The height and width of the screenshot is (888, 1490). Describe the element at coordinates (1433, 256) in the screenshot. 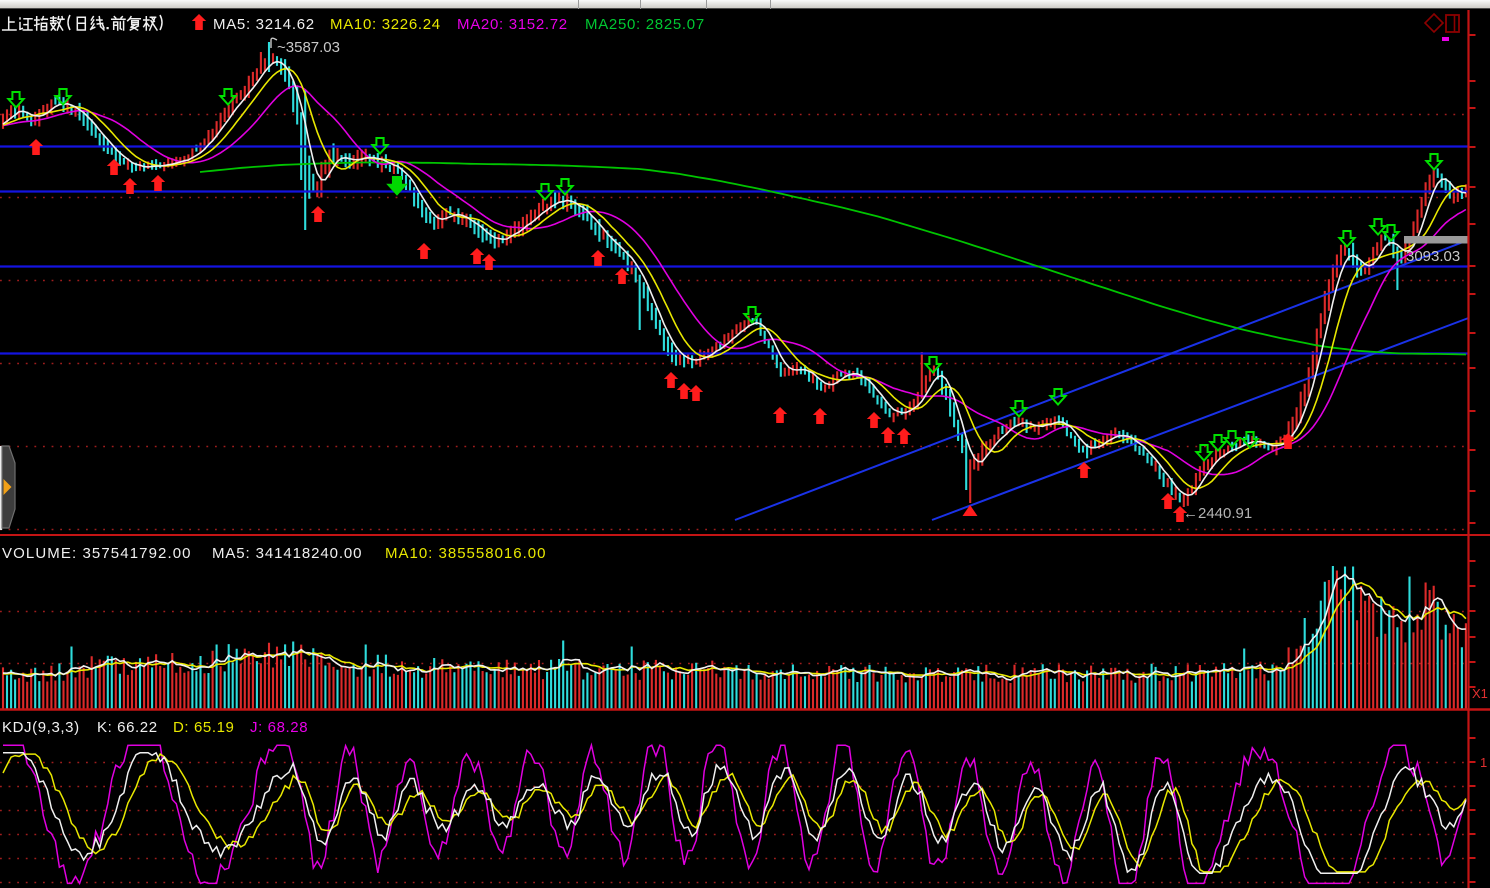

I see `svg-text: 3093.03` at that location.